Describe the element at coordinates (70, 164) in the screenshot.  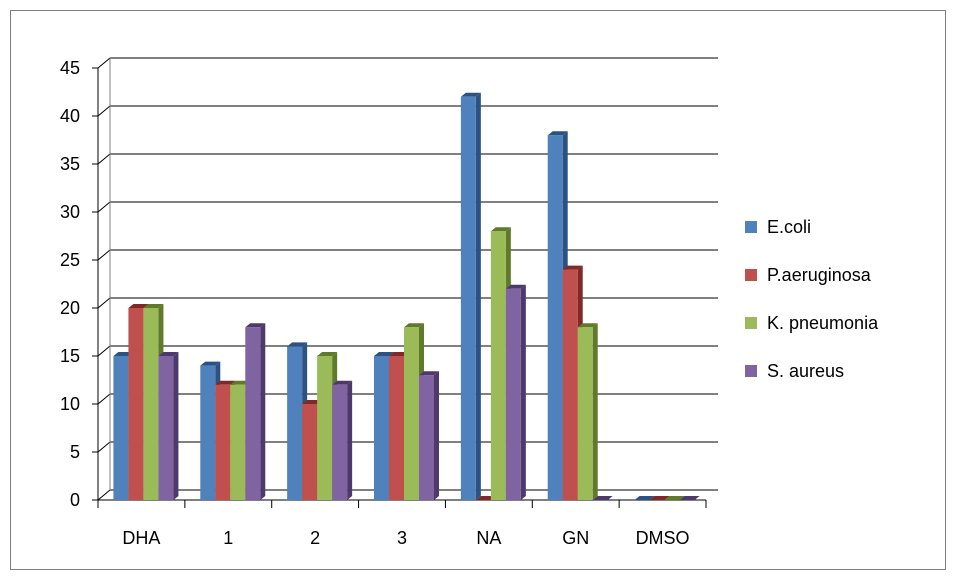
I see `y-tick-label: 35` at that location.